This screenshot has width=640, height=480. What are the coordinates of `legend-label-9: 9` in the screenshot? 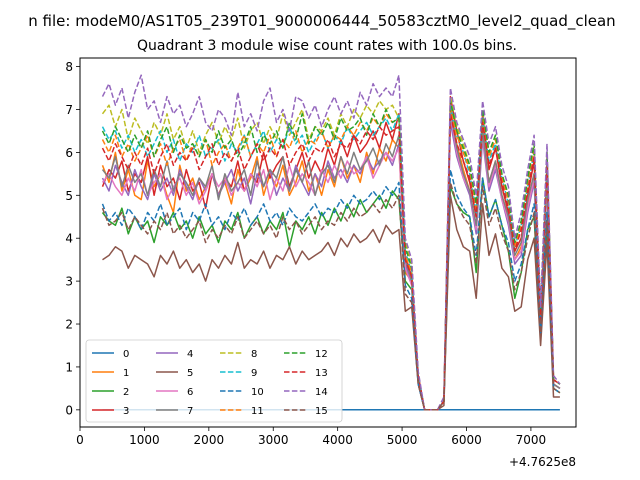 It's located at (254, 373).